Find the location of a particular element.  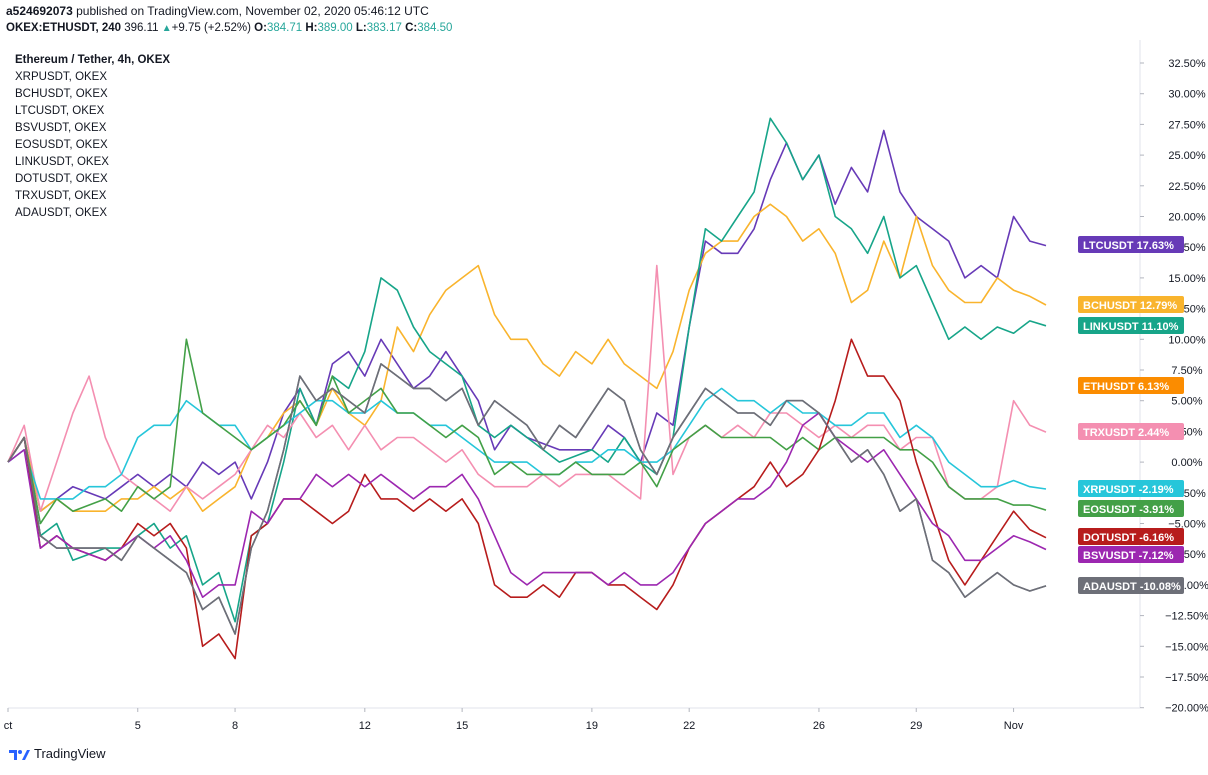

price-label-adausdt: ADAUSDT -10.08% is located at coordinates (1131, 585).